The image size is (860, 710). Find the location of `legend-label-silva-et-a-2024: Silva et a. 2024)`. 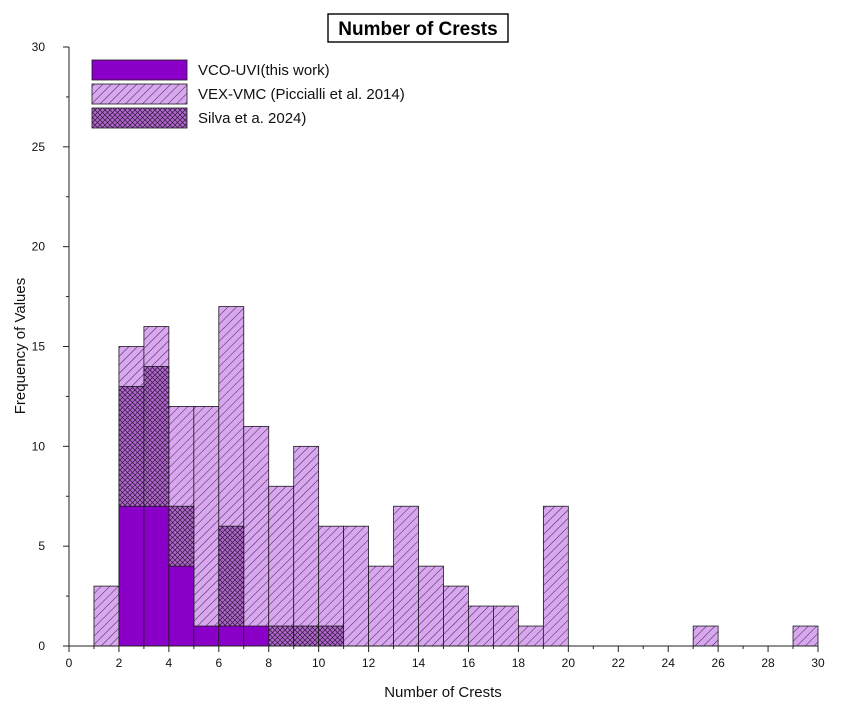

legend-label-silva-et-a-2024: Silva et a. 2024) is located at coordinates (252, 118).